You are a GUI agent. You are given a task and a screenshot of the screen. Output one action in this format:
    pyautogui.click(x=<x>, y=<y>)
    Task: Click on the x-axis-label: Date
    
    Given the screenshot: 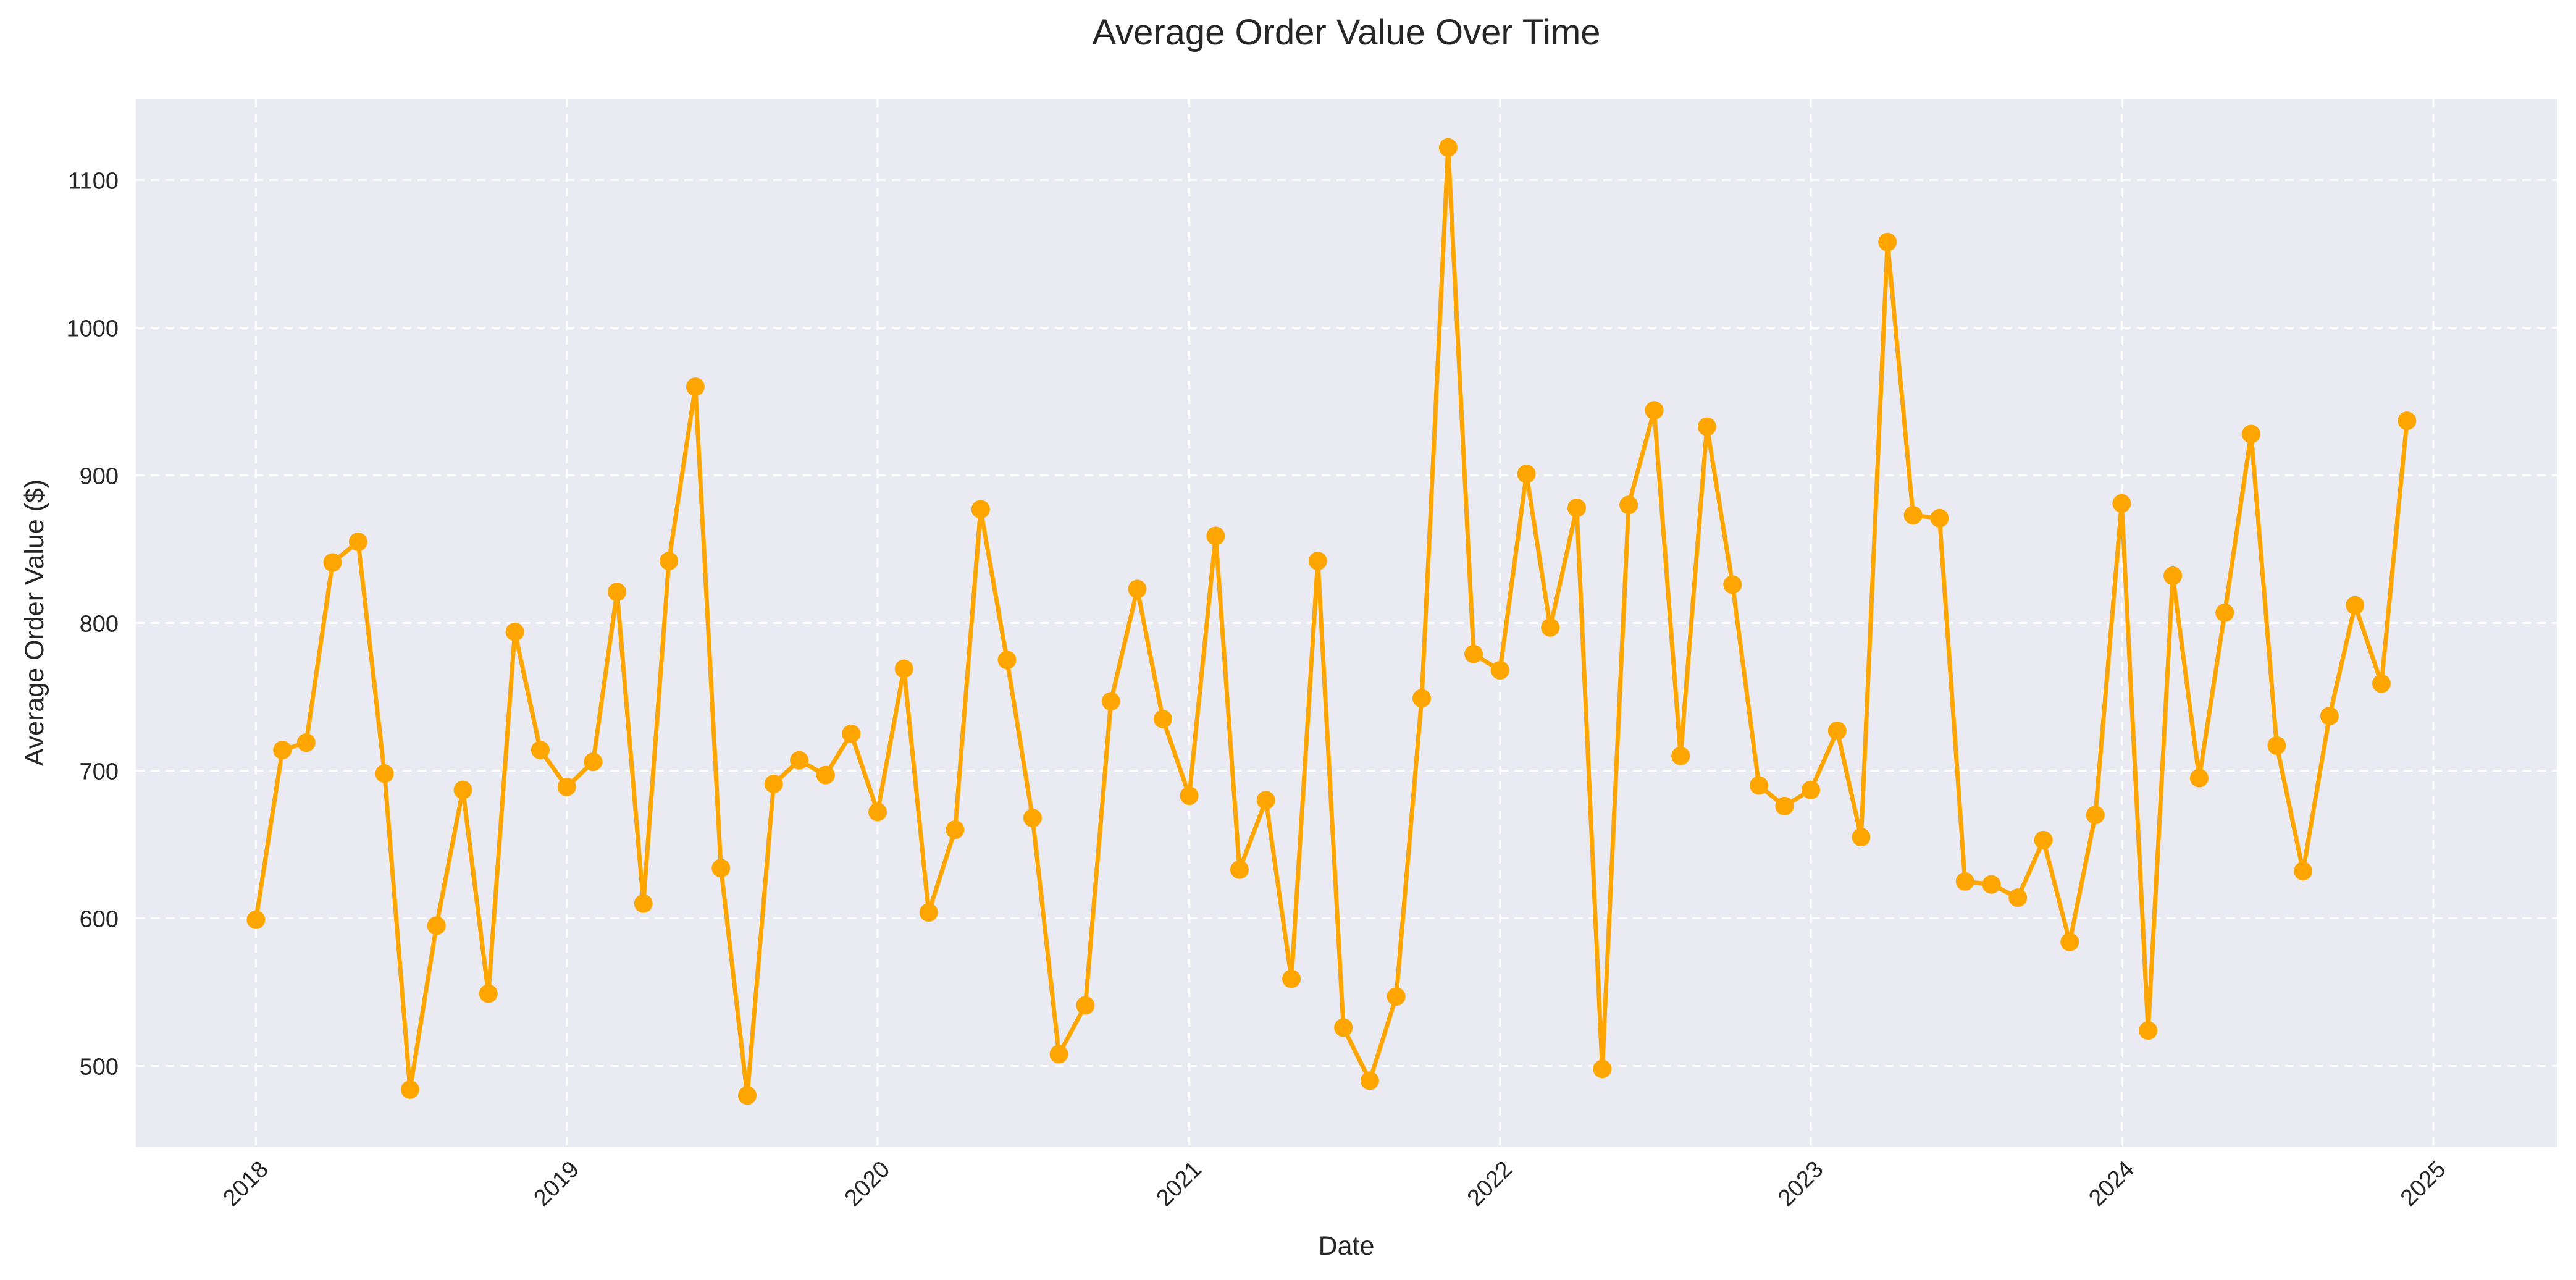 What is the action you would take?
    pyautogui.click(x=1347, y=1246)
    